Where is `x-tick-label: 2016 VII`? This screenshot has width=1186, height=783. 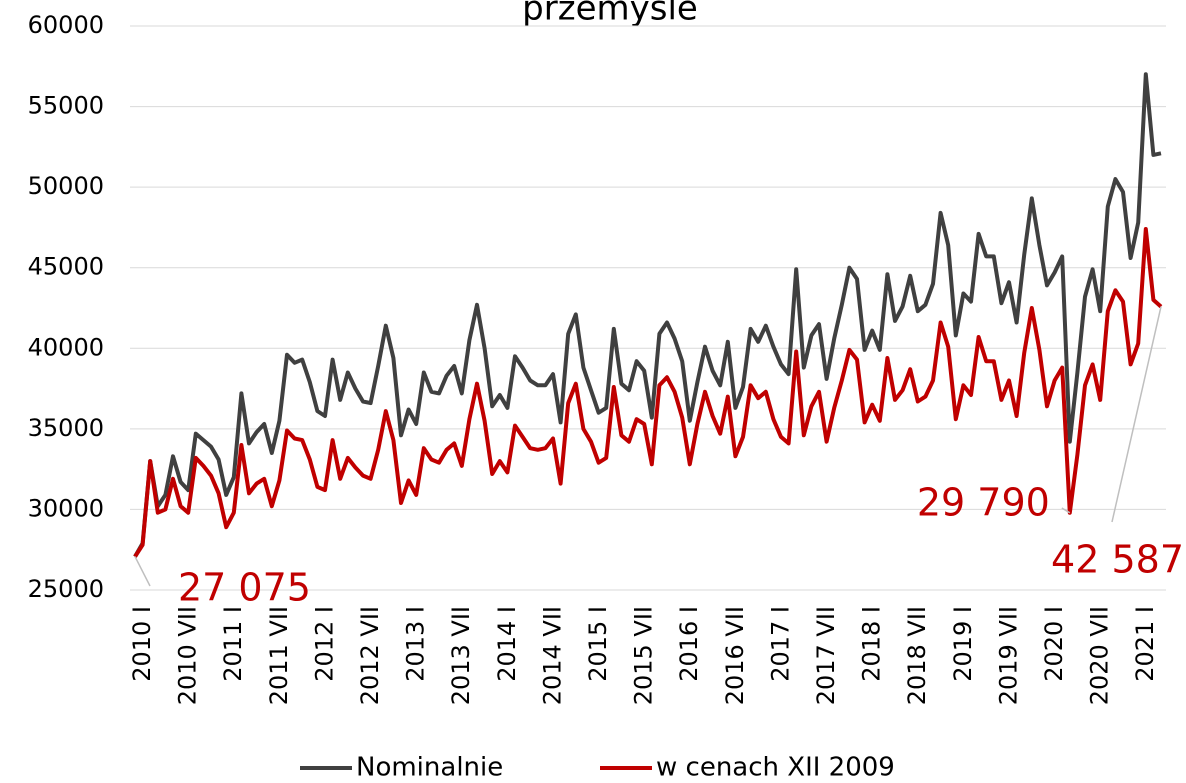 x-tick-label: 2016 VII is located at coordinates (735, 655).